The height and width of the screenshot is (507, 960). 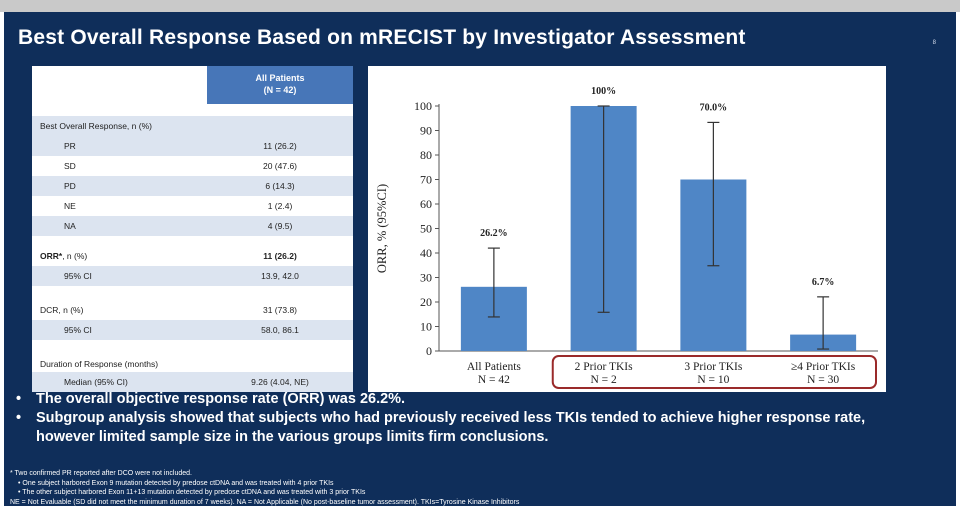 What do you see at coordinates (604, 367) in the screenshot?
I see `category-label: 2 Prior TKIs` at bounding box center [604, 367].